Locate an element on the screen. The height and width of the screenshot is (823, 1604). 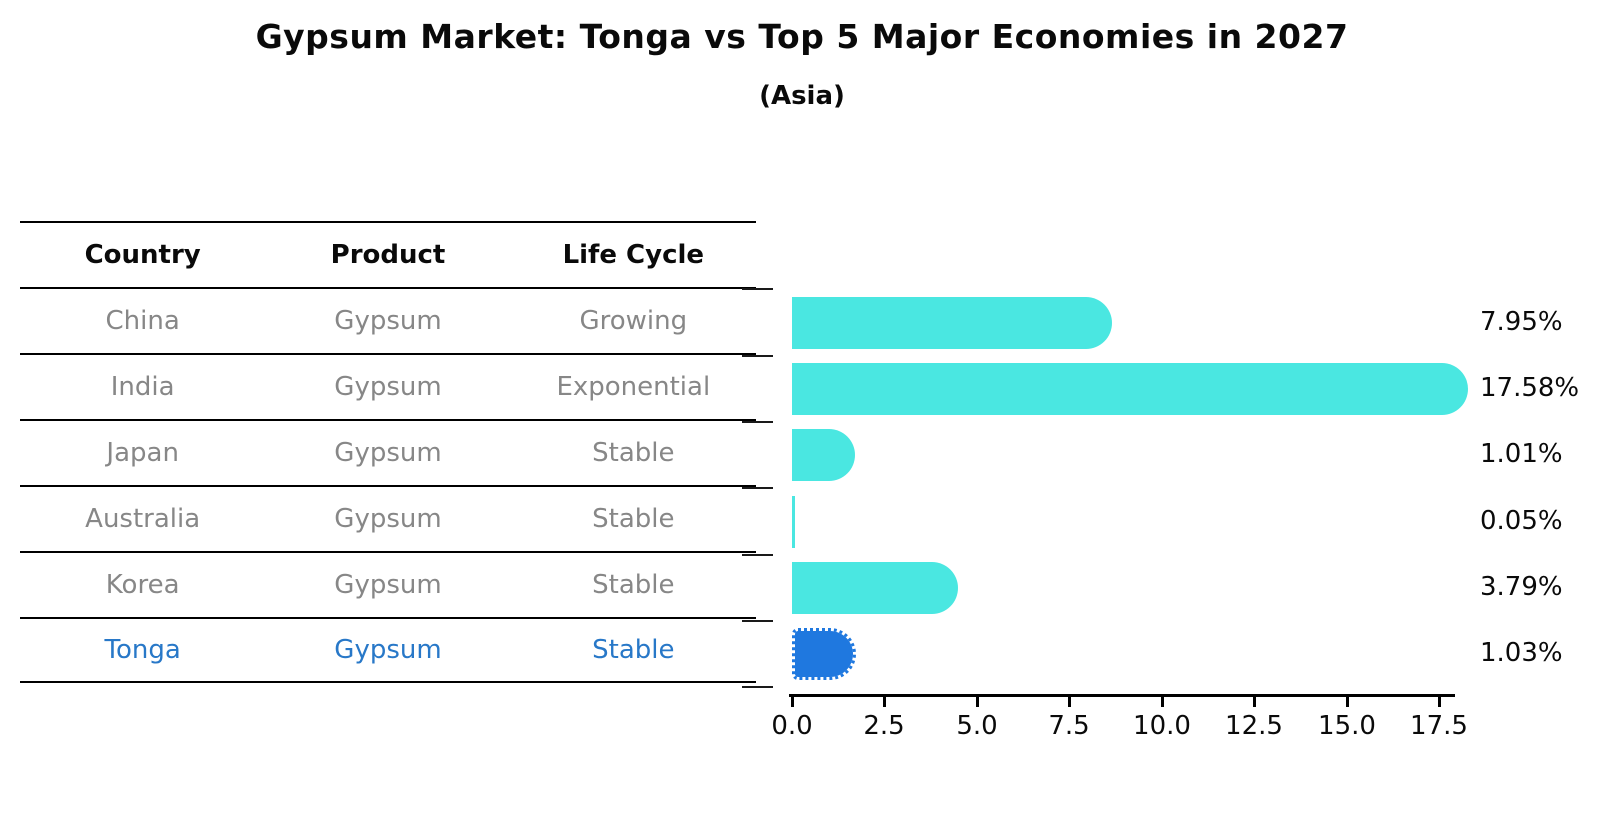
column-header-life-cycle: Life Cycle is located at coordinates (633, 255).